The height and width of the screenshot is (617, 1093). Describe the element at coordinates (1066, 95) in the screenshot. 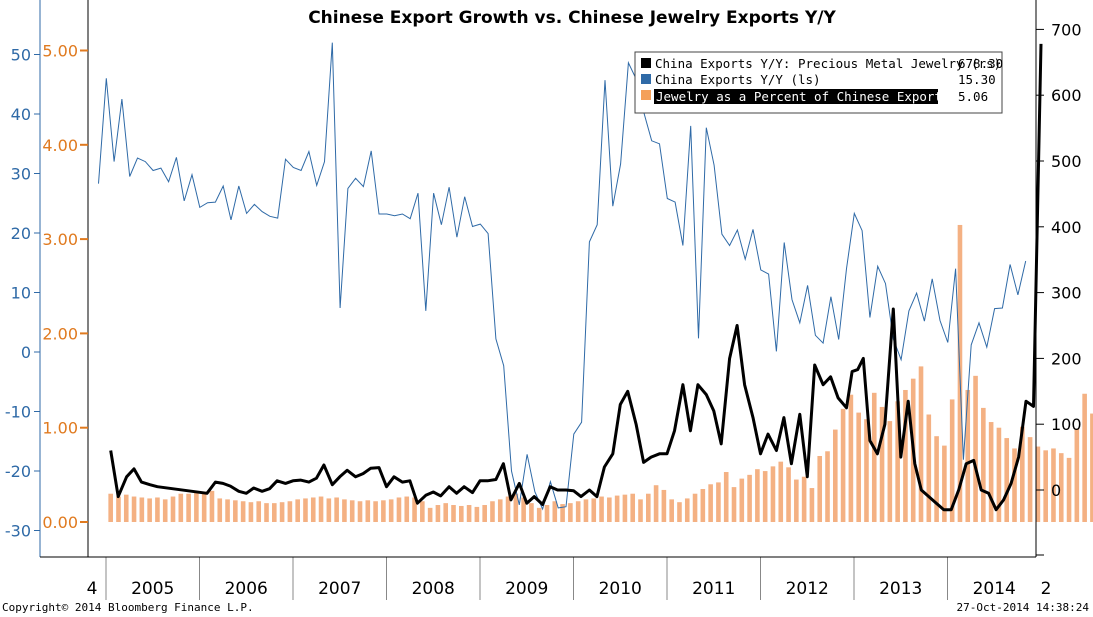

I see `right-axis-label: 600` at that location.